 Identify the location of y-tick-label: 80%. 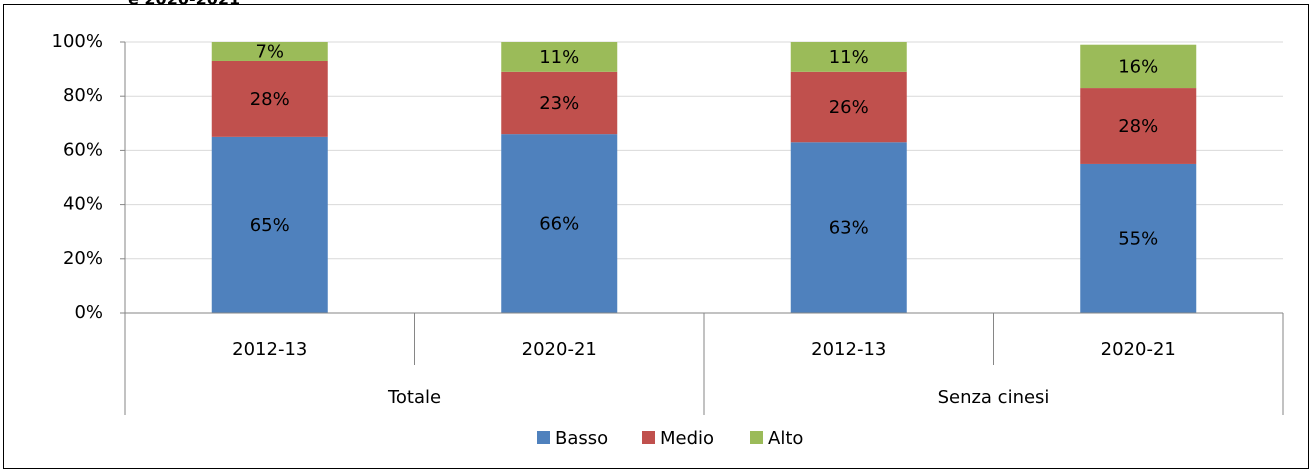
(83, 95).